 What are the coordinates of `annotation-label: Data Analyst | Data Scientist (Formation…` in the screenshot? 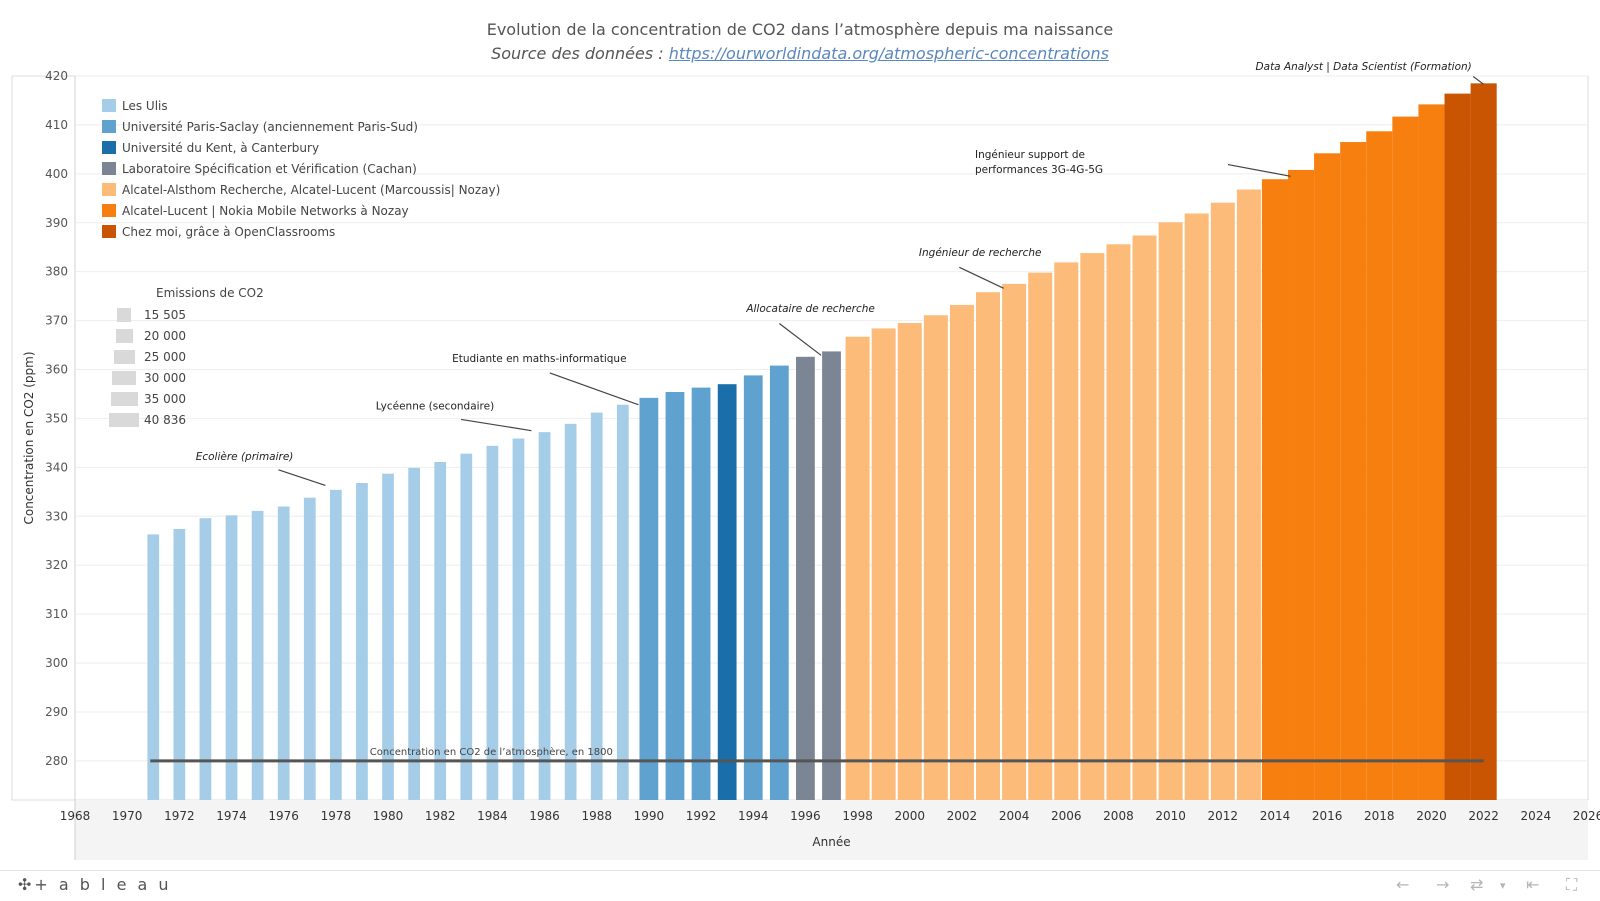 It's located at (1364, 67).